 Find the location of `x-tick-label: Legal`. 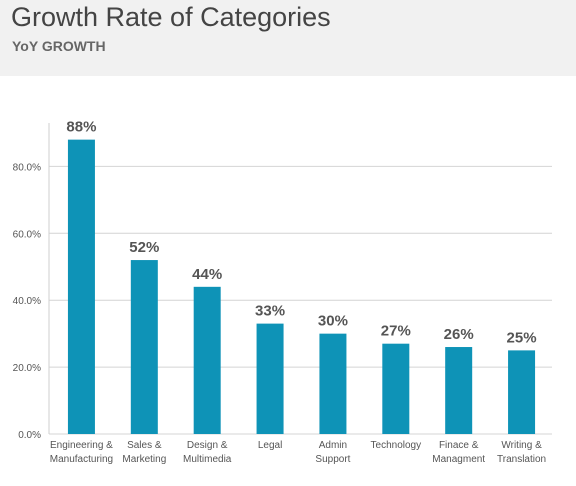

x-tick-label: Legal is located at coordinates (270, 445).